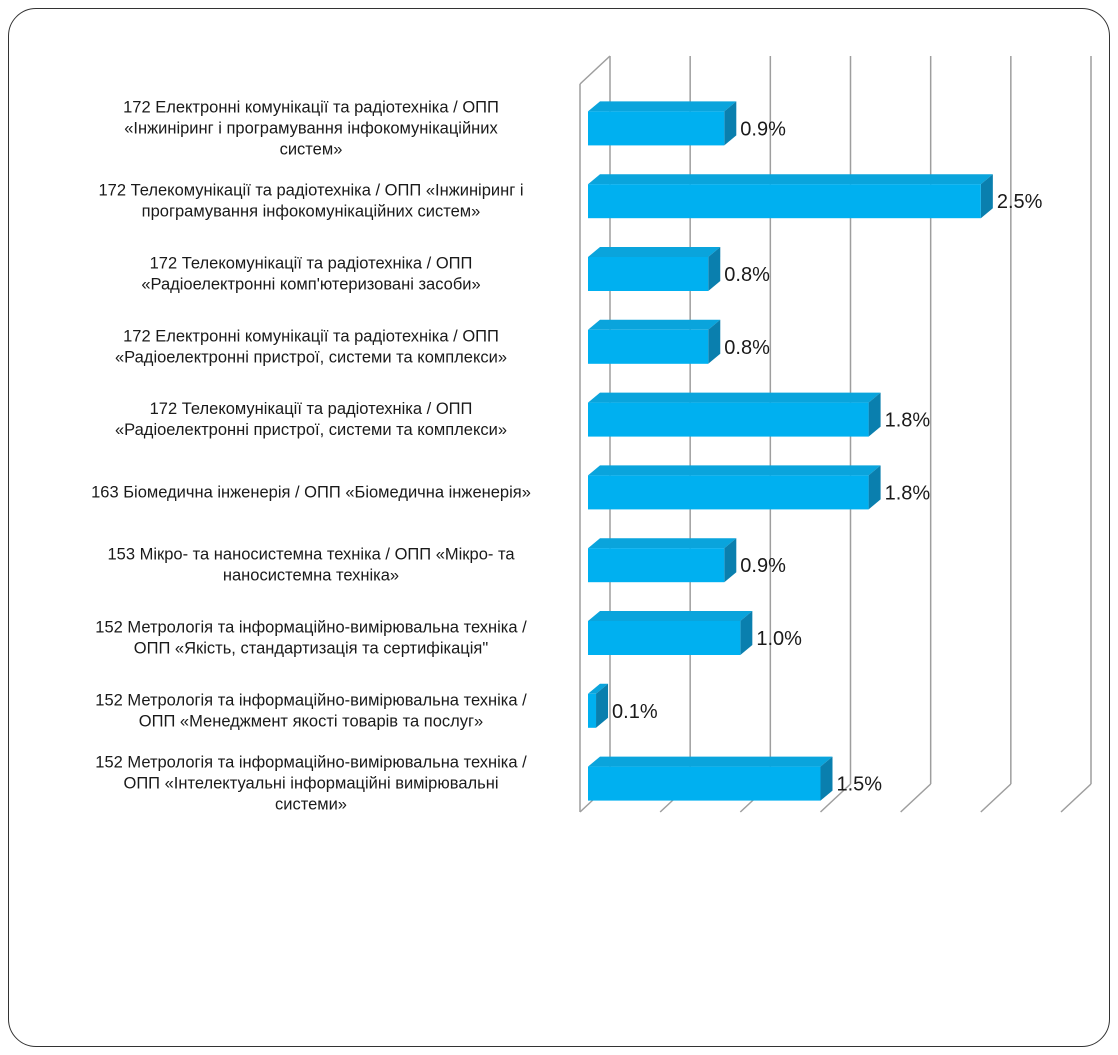 This screenshot has height=1055, width=1118. Describe the element at coordinates (635, 712) in the screenshot. I see `value-label: 0.1%` at that location.